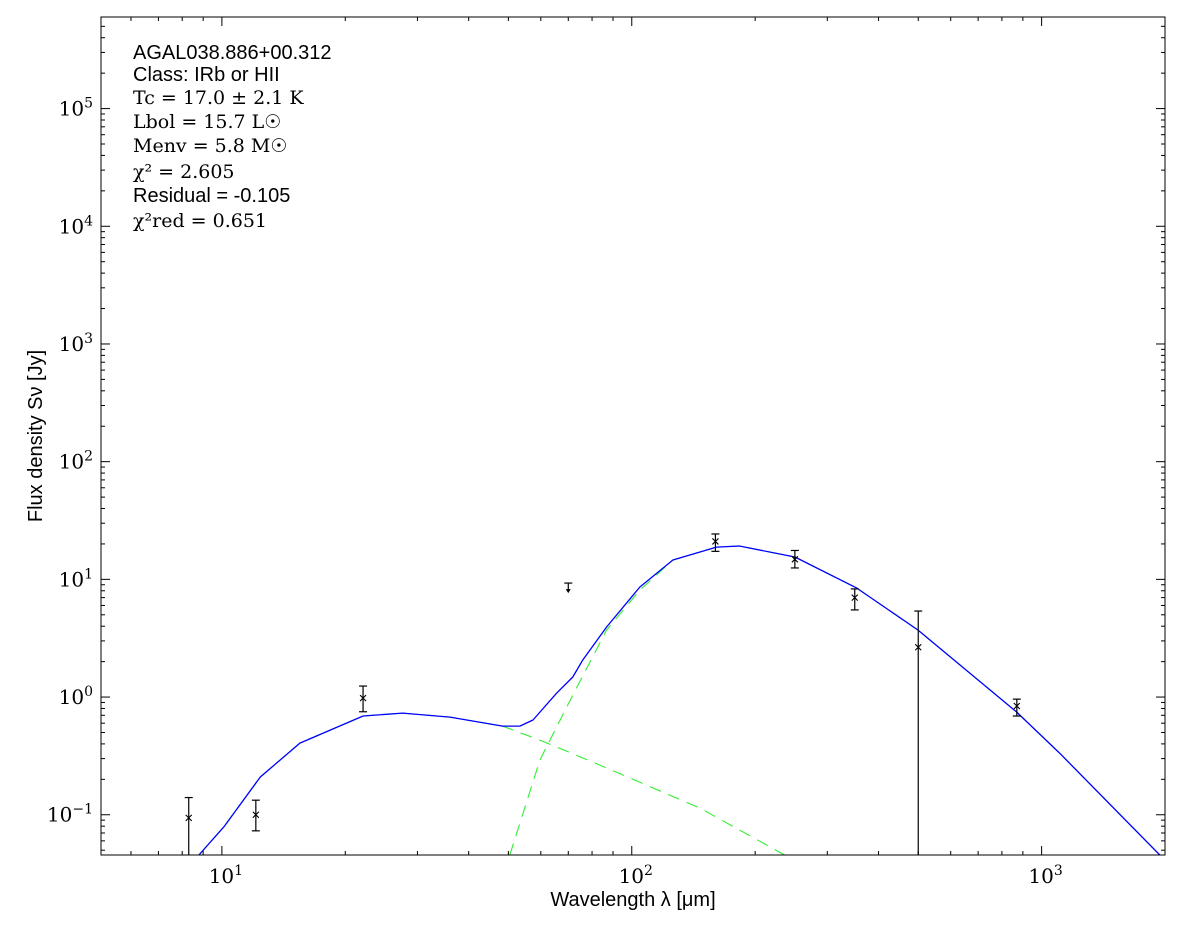 This screenshot has width=1200, height=933. What do you see at coordinates (184, 172) in the screenshot?
I see `annotation-line: χ² = 2.605` at bounding box center [184, 172].